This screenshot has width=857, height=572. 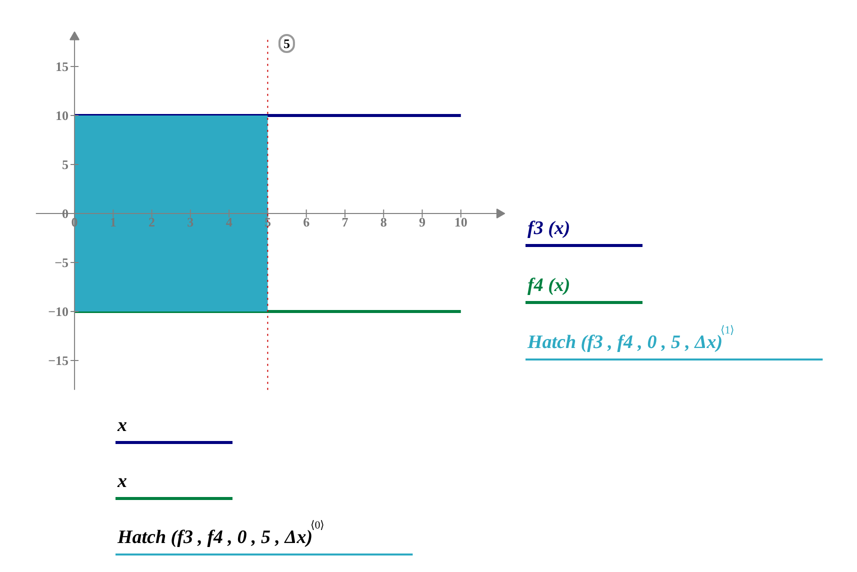 What do you see at coordinates (152, 222) in the screenshot?
I see `x-tick-label: 2` at bounding box center [152, 222].